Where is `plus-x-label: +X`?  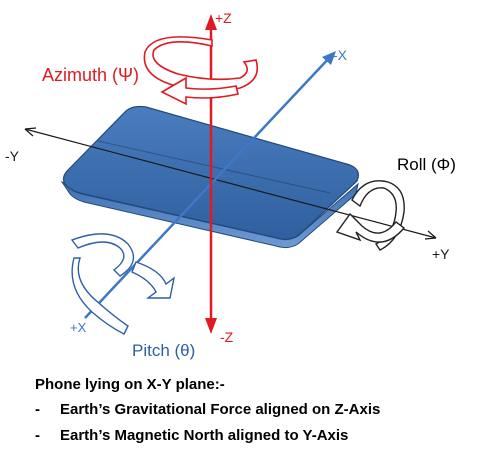 plus-x-label: +X is located at coordinates (78, 327).